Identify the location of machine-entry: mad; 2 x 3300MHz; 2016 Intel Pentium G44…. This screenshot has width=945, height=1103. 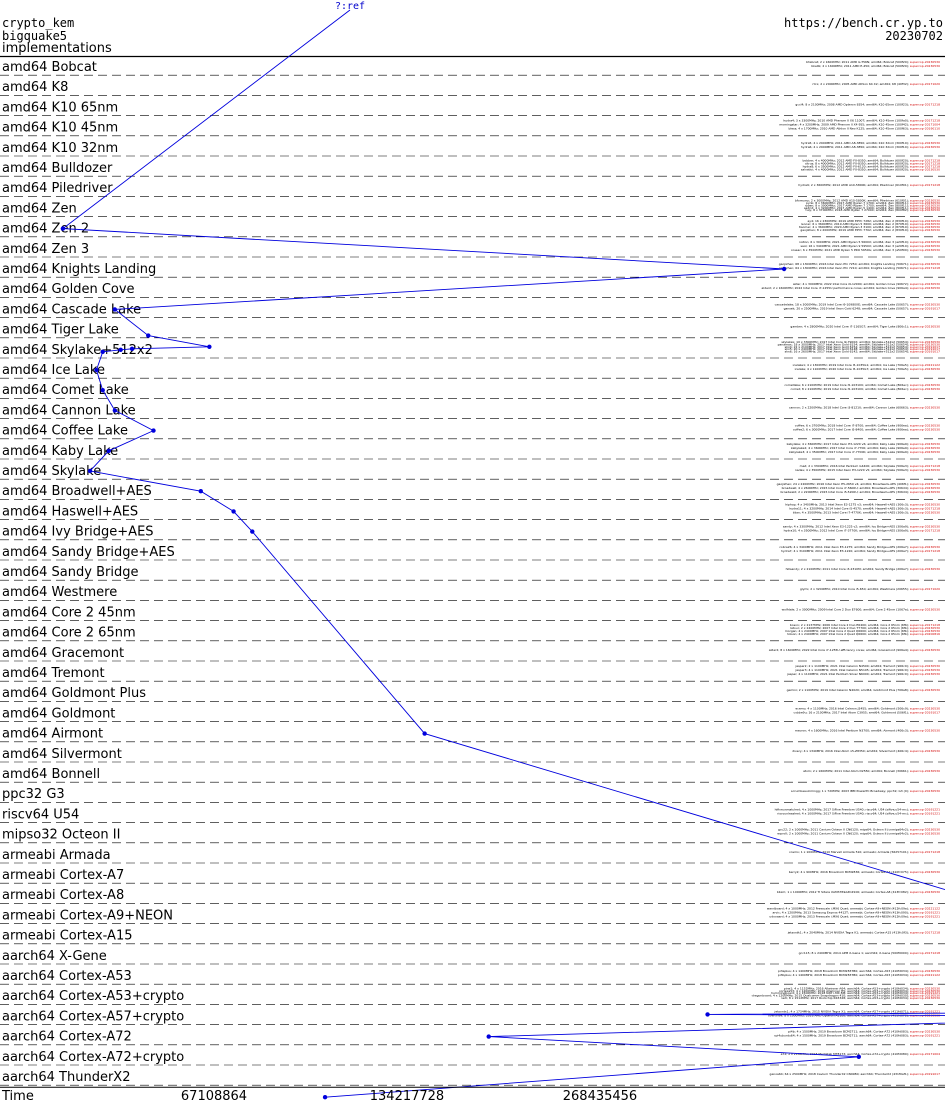
(870, 466).